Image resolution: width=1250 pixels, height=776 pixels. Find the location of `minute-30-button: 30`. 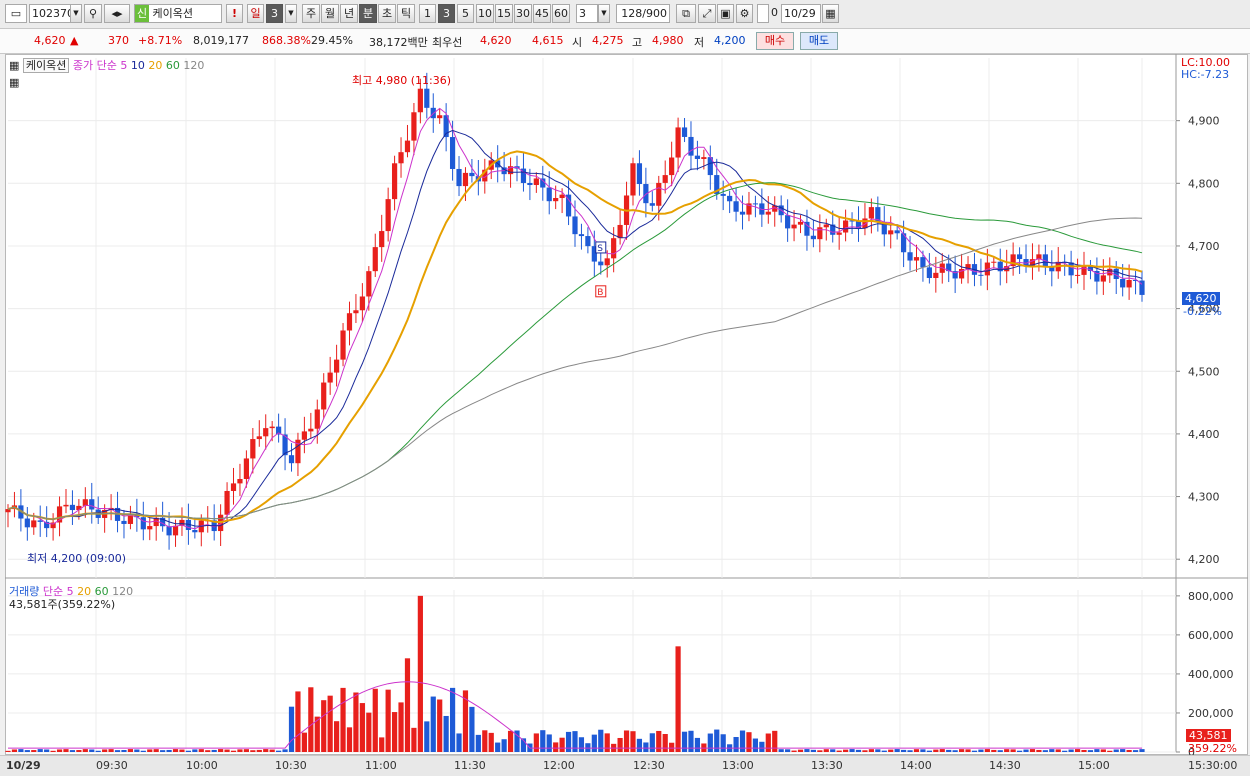

minute-30-button: 30 is located at coordinates (523, 13).